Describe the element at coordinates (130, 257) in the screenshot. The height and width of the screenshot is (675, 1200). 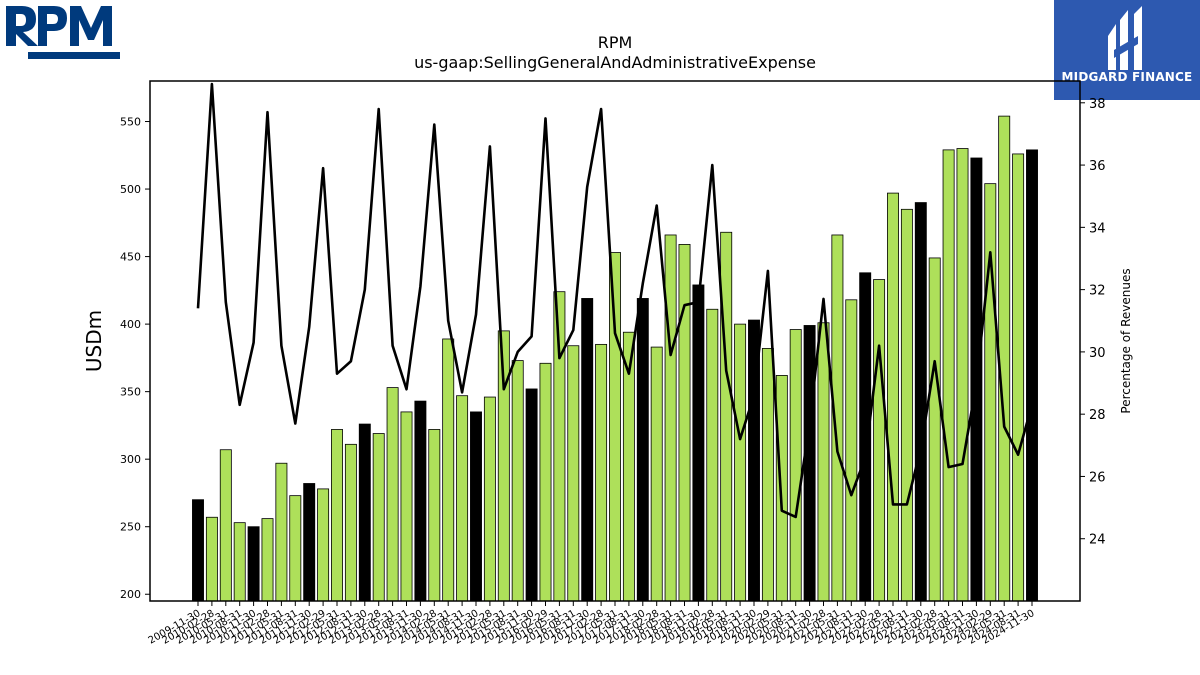
I see `y-tick-label: 450` at that location.